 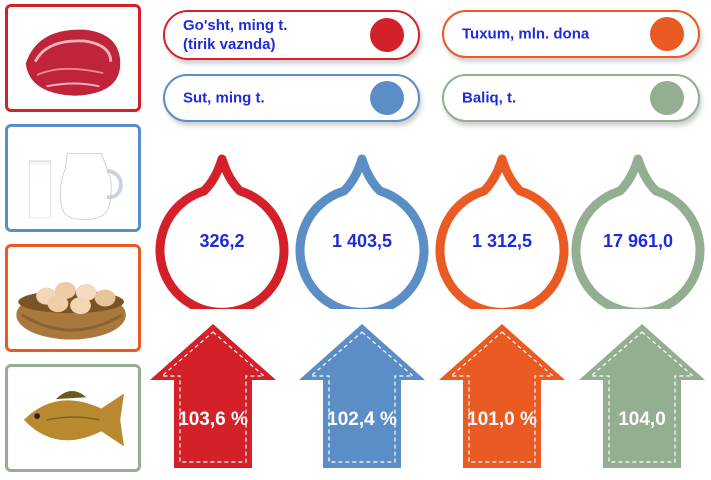 I want to click on legend-milk: Sut, ming t., so click(x=291, y=98).